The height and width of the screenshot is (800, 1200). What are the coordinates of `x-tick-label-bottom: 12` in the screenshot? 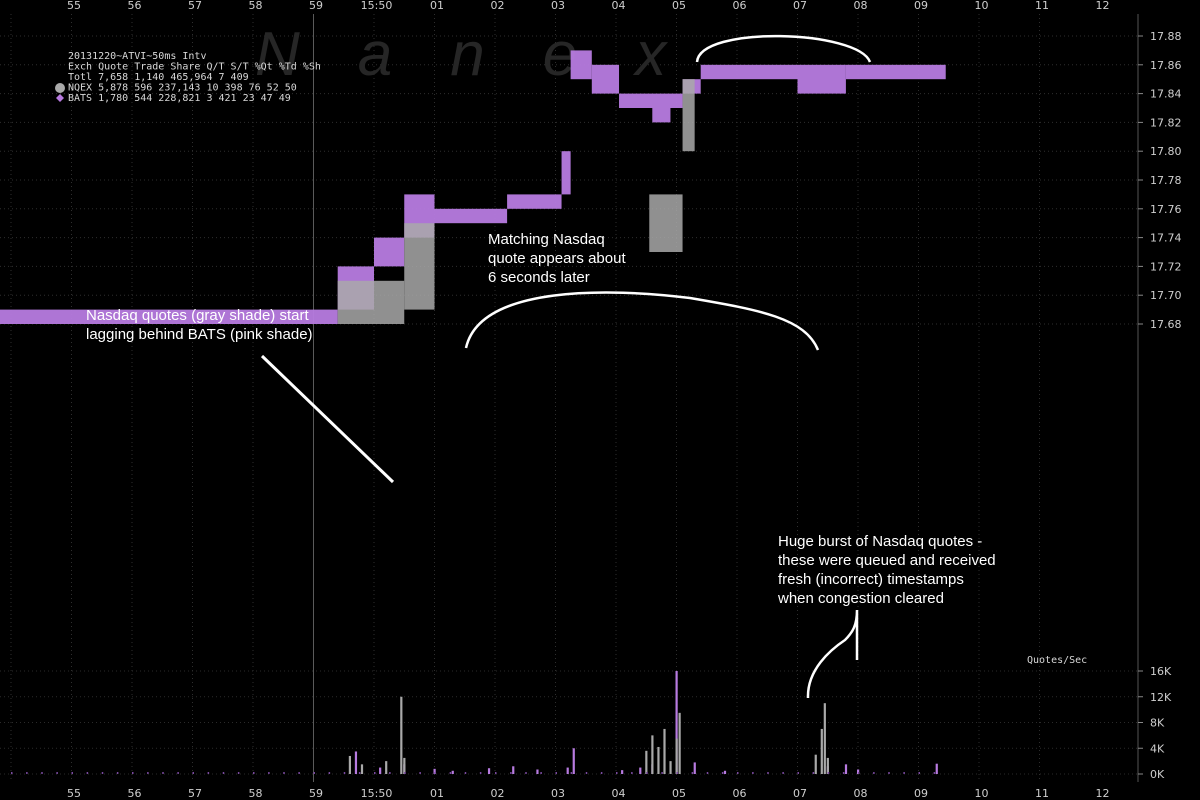 It's located at (1103, 793).